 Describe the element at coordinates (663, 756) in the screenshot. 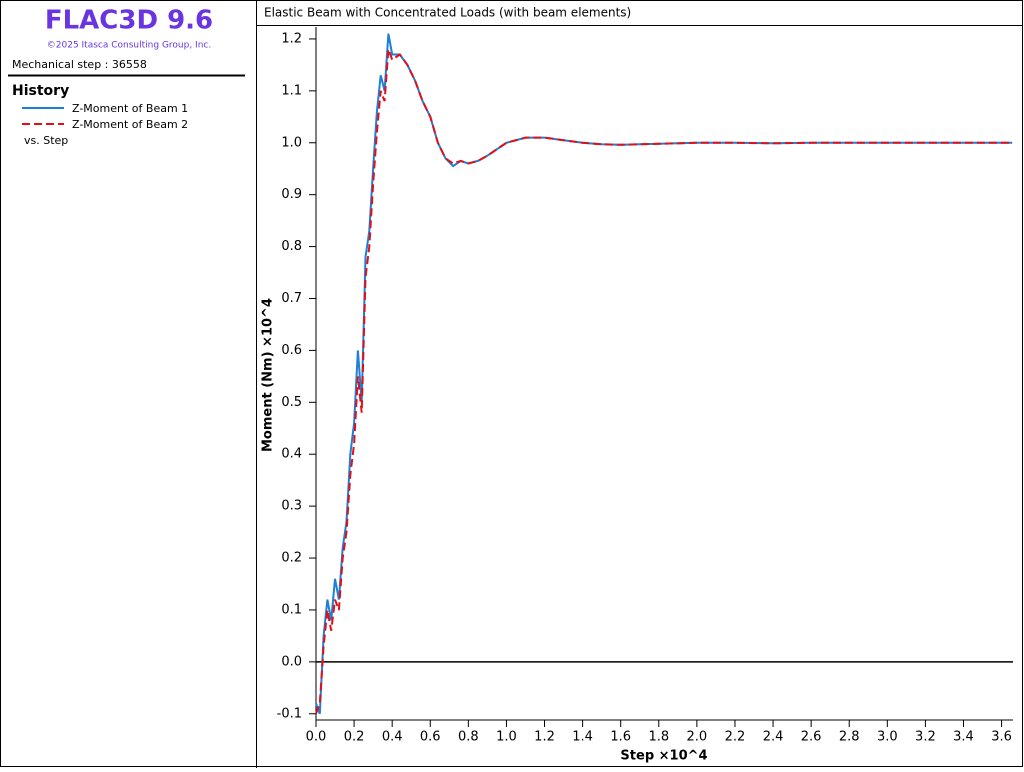

I see `x-axis-label: Step ×10^4` at that location.